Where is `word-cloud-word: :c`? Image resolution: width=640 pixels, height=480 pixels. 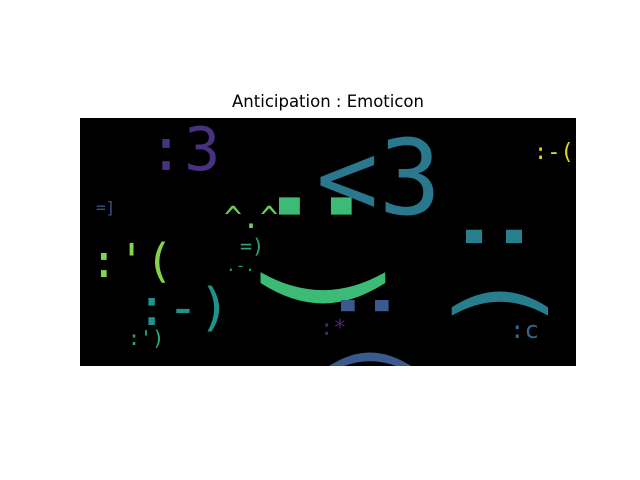 word-cloud-word: :c is located at coordinates (524, 330).